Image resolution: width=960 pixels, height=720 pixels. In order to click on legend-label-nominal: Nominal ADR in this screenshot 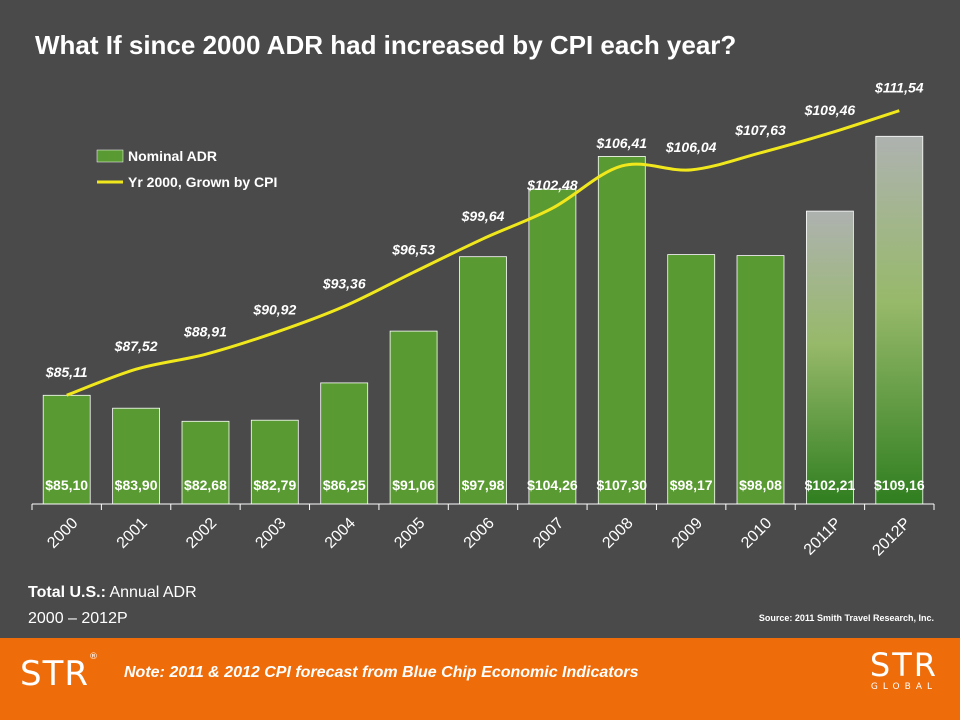, I will do `click(172, 156)`.